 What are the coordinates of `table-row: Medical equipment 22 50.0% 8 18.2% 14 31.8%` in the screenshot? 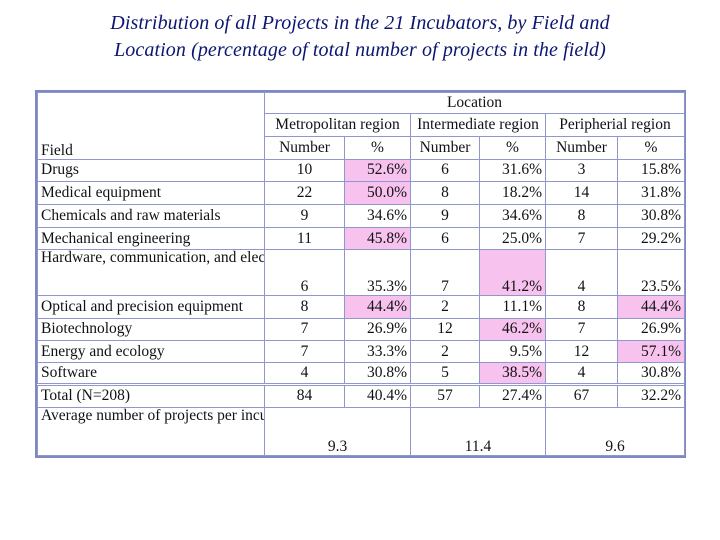 It's located at (361, 192).